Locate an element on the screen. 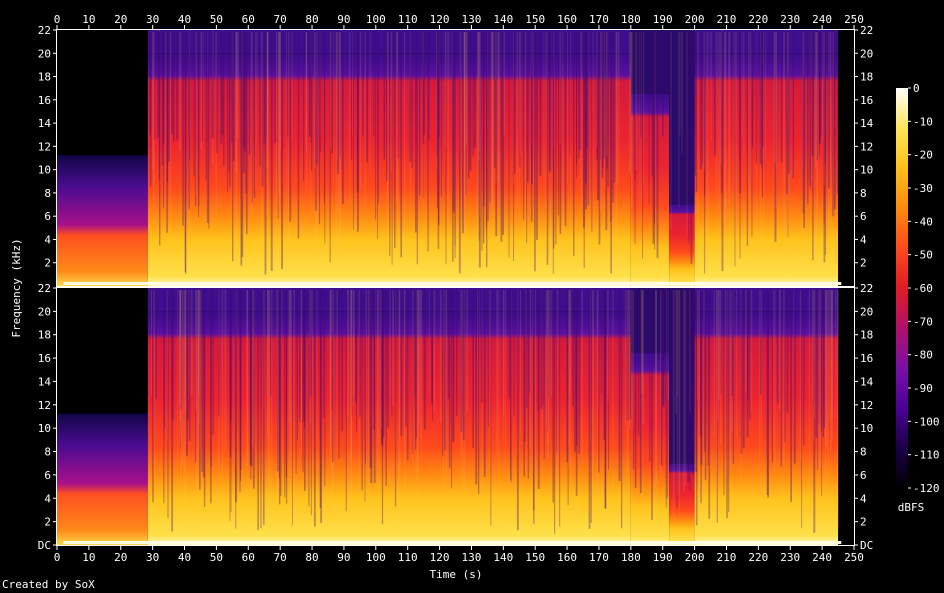 Image resolution: width=944 pixels, height=593 pixels. colorbar-tick-label: -40 is located at coordinates (923, 221).